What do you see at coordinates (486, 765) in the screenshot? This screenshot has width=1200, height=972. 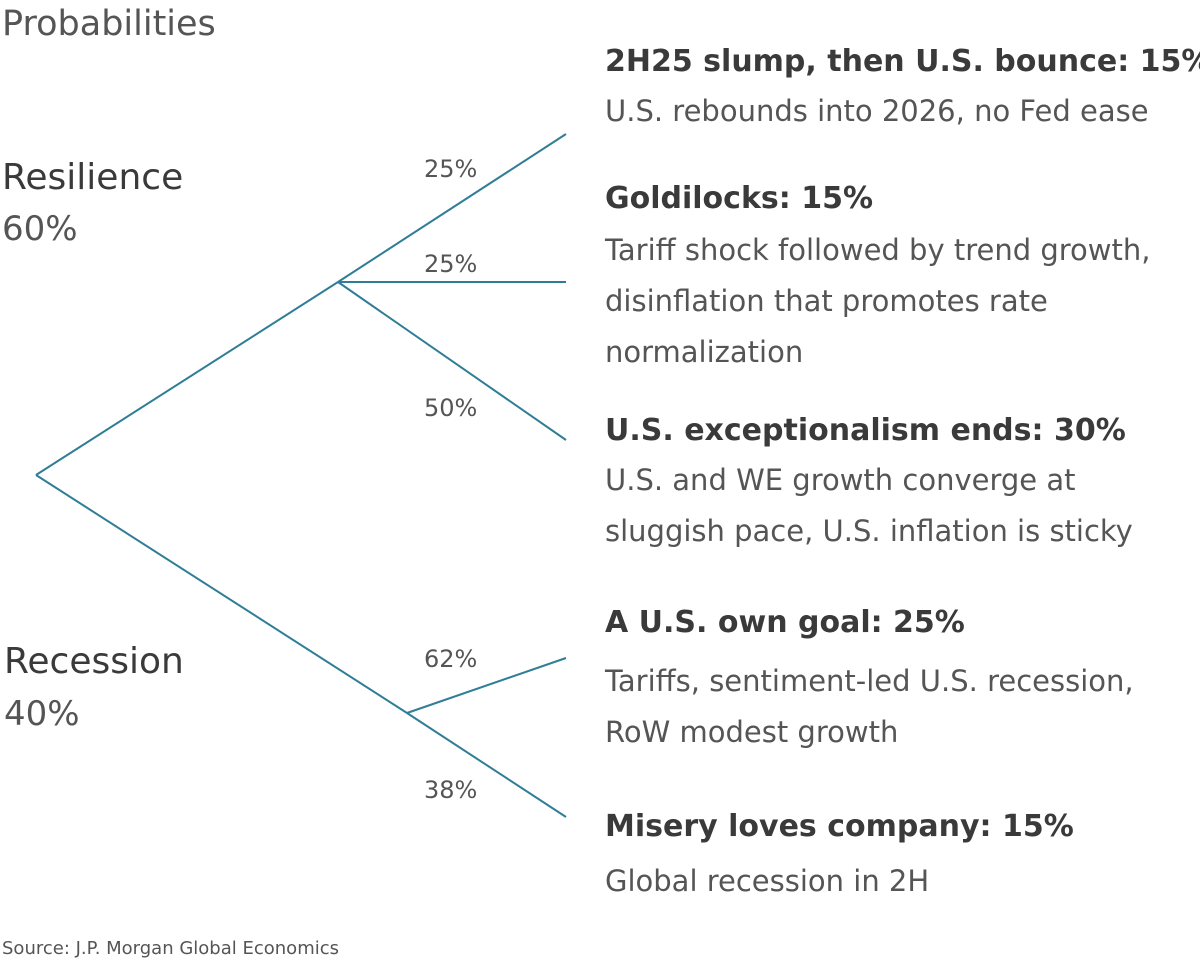 I see `edge-misery` at bounding box center [486, 765].